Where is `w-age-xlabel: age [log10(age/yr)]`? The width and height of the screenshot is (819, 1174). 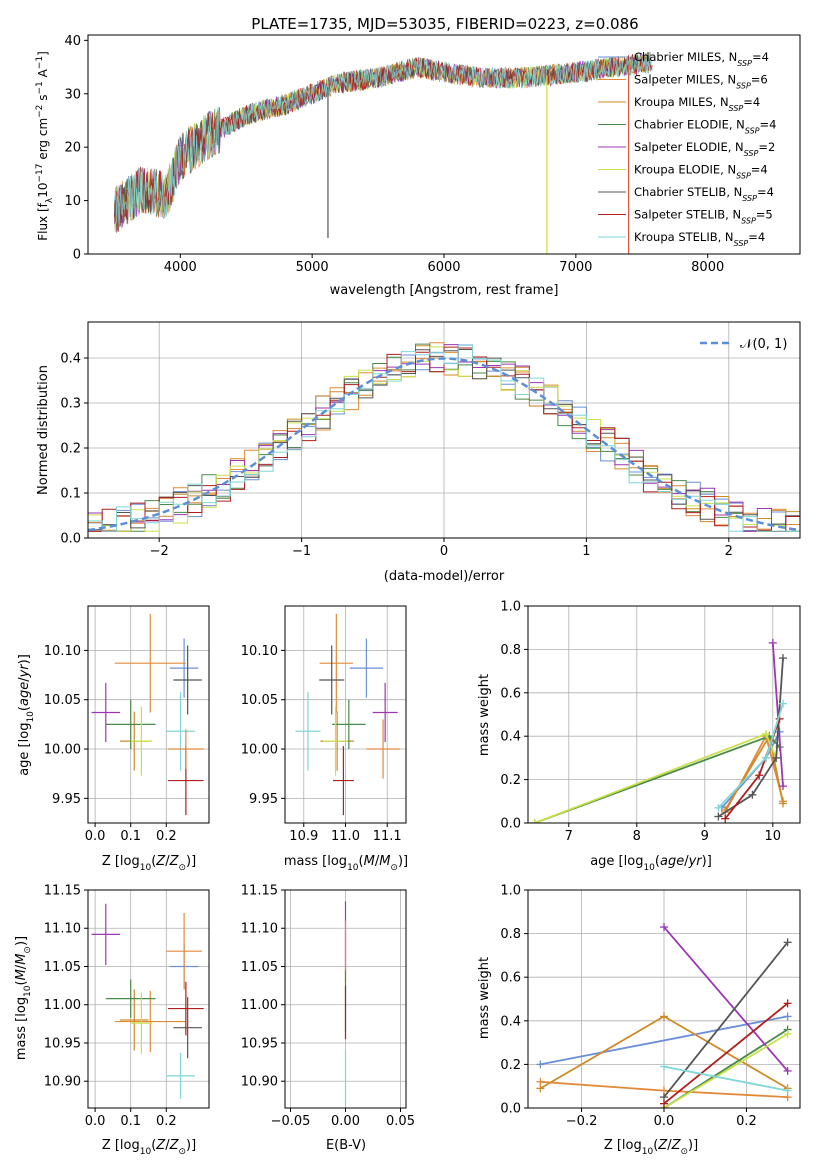
w-age-xlabel: age [log10(age/yr)] is located at coordinates (651, 863).